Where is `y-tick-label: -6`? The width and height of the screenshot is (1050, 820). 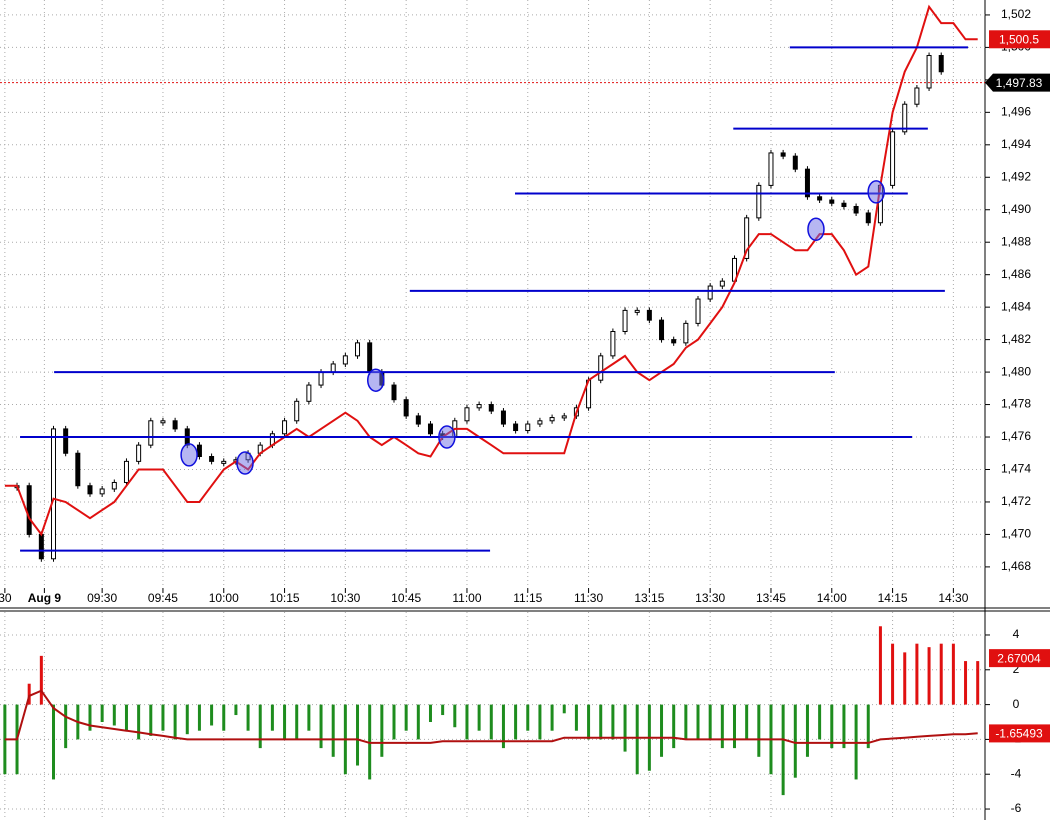 y-tick-label: -6 is located at coordinates (1016, 808).